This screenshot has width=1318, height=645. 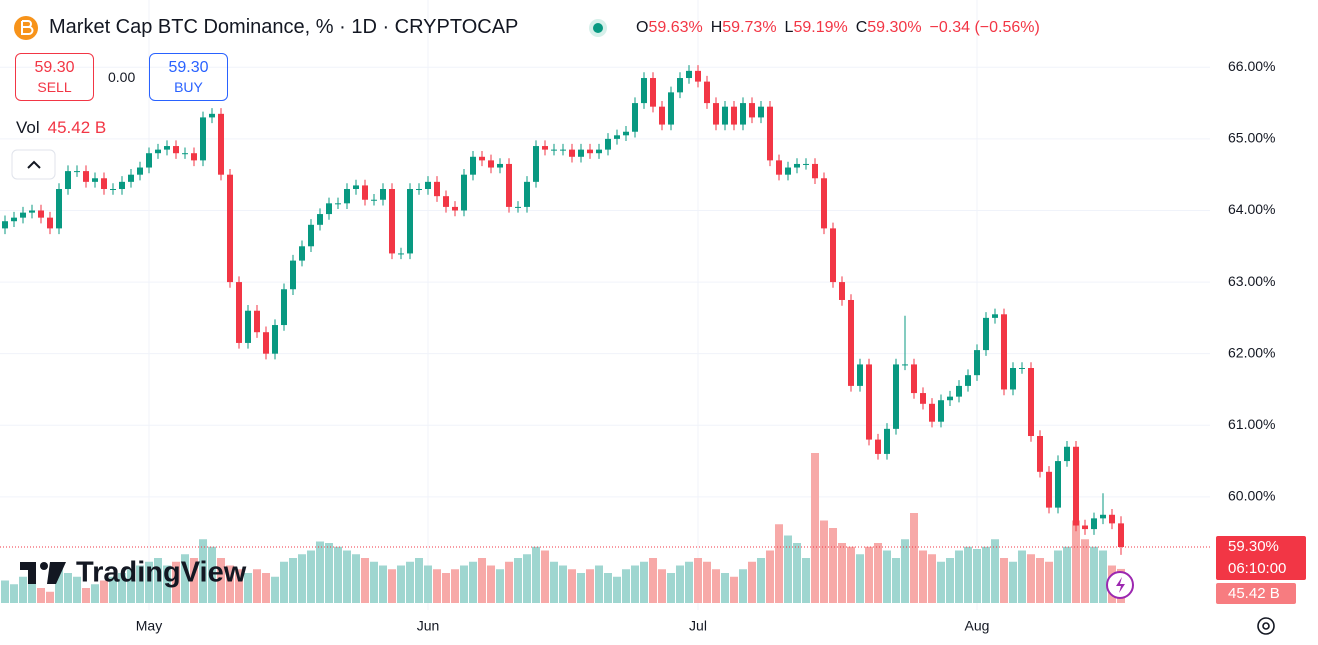 I want to click on spread: 0.00, so click(x=122, y=77).